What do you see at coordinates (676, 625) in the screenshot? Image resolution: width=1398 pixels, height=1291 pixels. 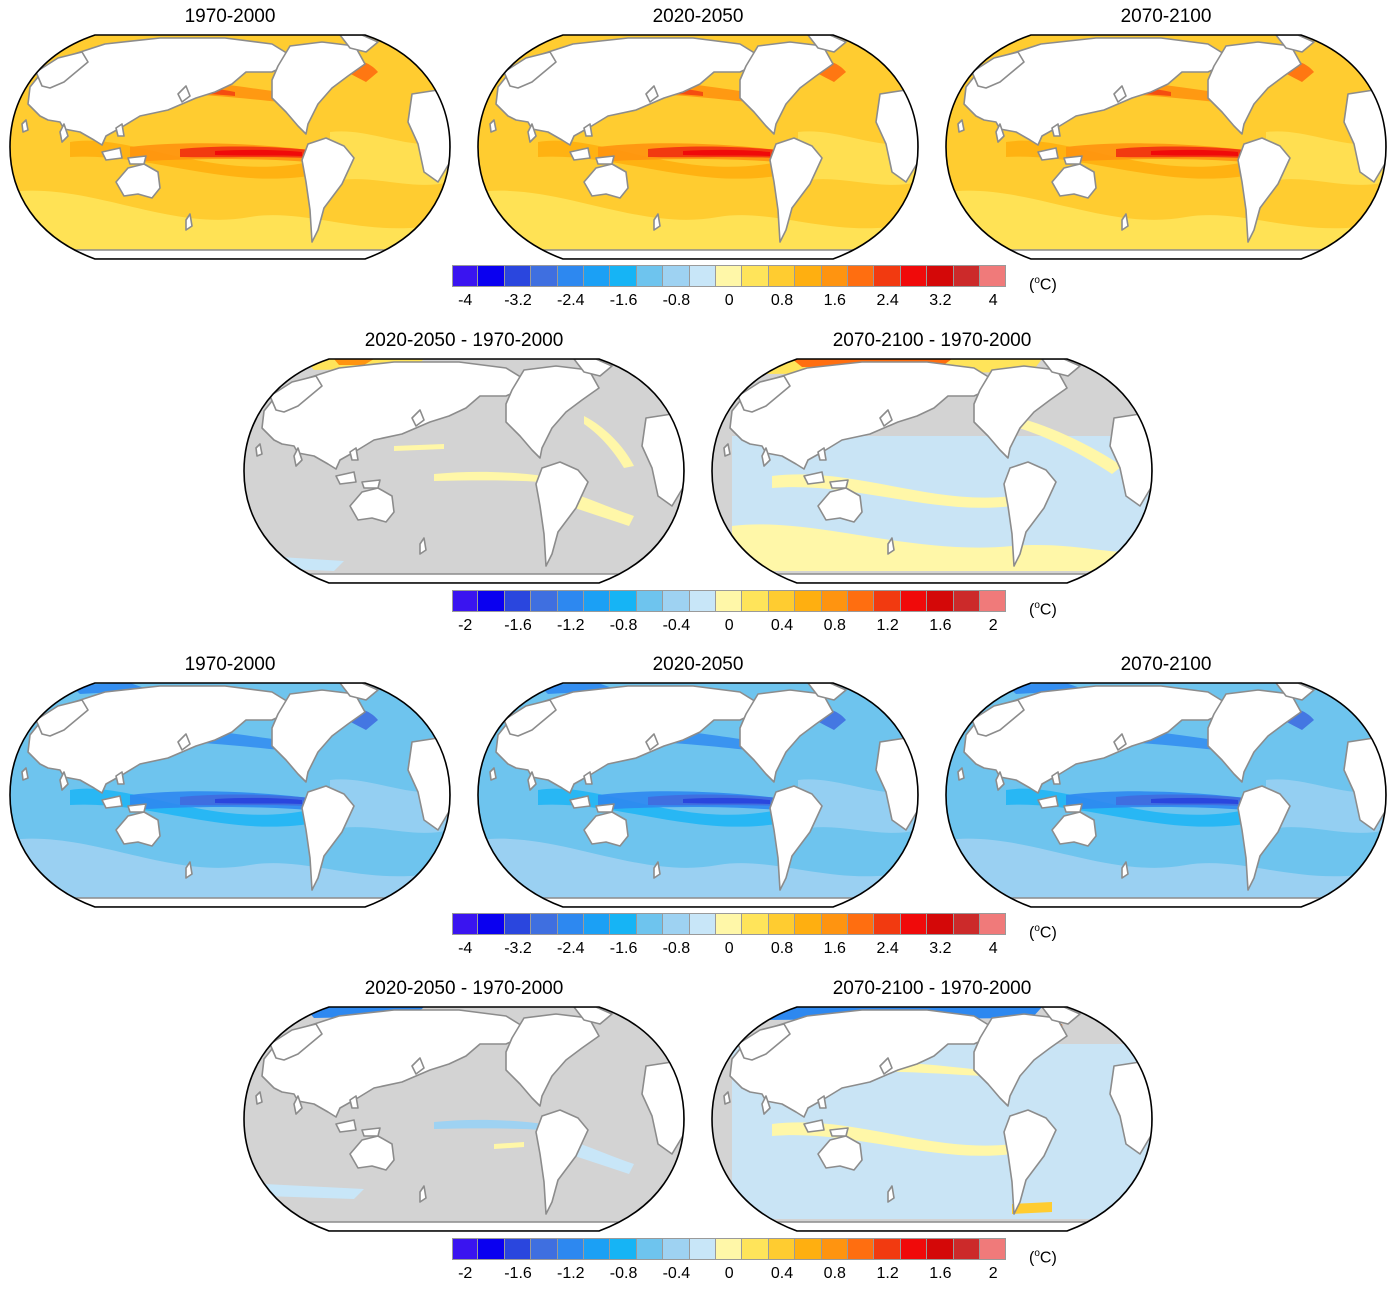 I see `colorbar-tick-label: -0.4` at bounding box center [676, 625].